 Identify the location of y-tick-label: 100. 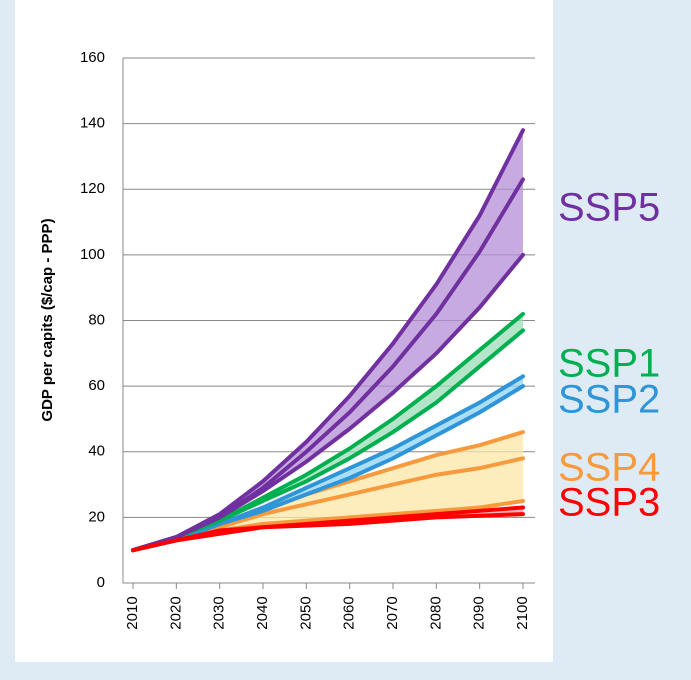
(92, 254).